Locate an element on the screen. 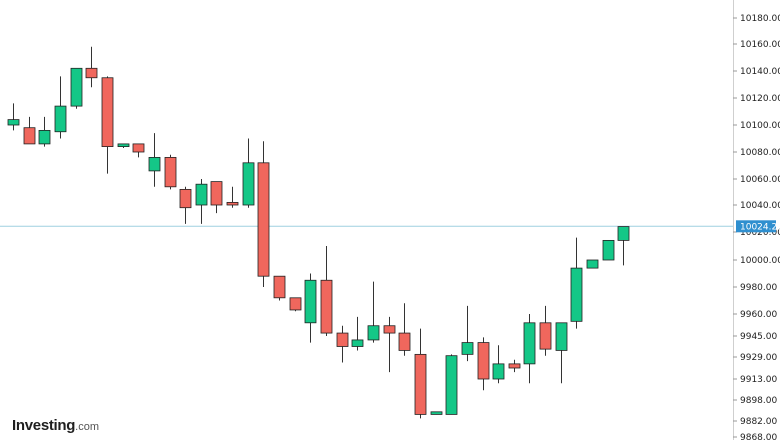 The height and width of the screenshot is (440, 780). price-tick-label: 9868.00 is located at coordinates (758, 436).